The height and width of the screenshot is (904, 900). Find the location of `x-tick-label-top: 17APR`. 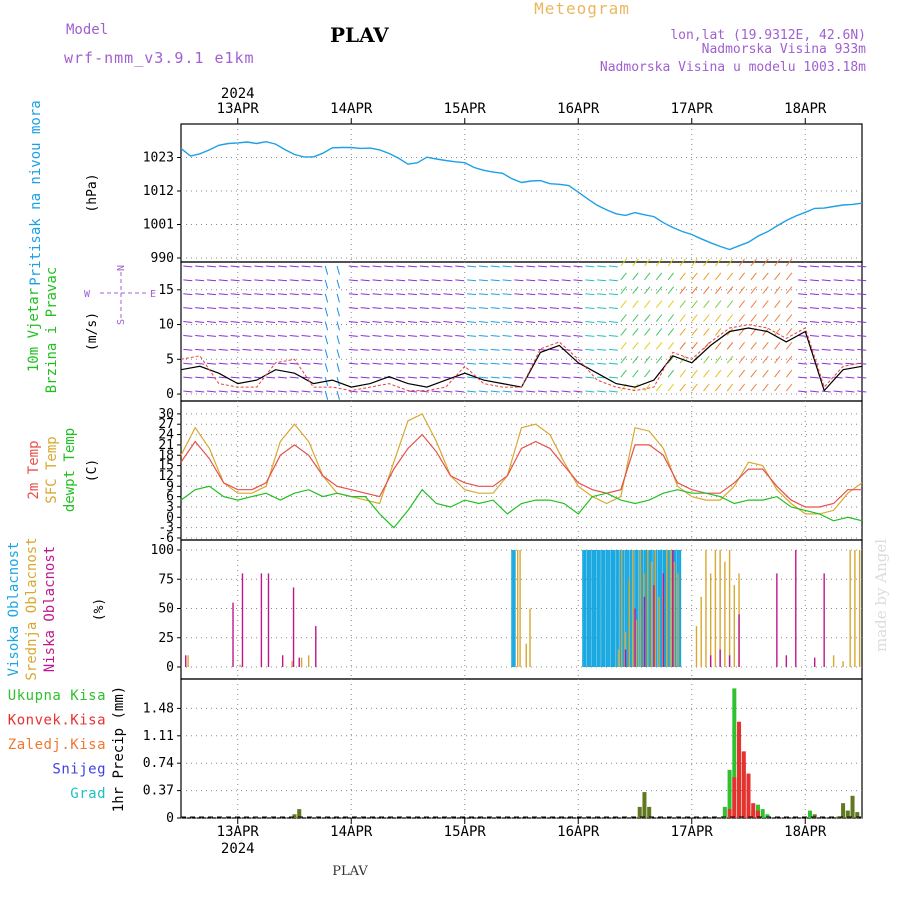

x-tick-label-top: 17APR is located at coordinates (692, 109).